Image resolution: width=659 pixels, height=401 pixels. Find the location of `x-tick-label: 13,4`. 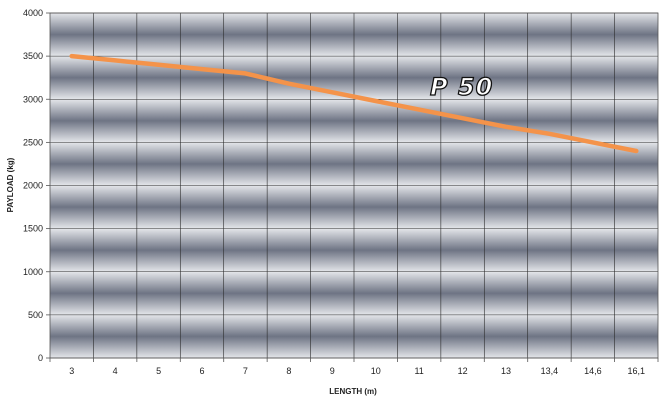

x-tick-label: 13,4 is located at coordinates (550, 371).